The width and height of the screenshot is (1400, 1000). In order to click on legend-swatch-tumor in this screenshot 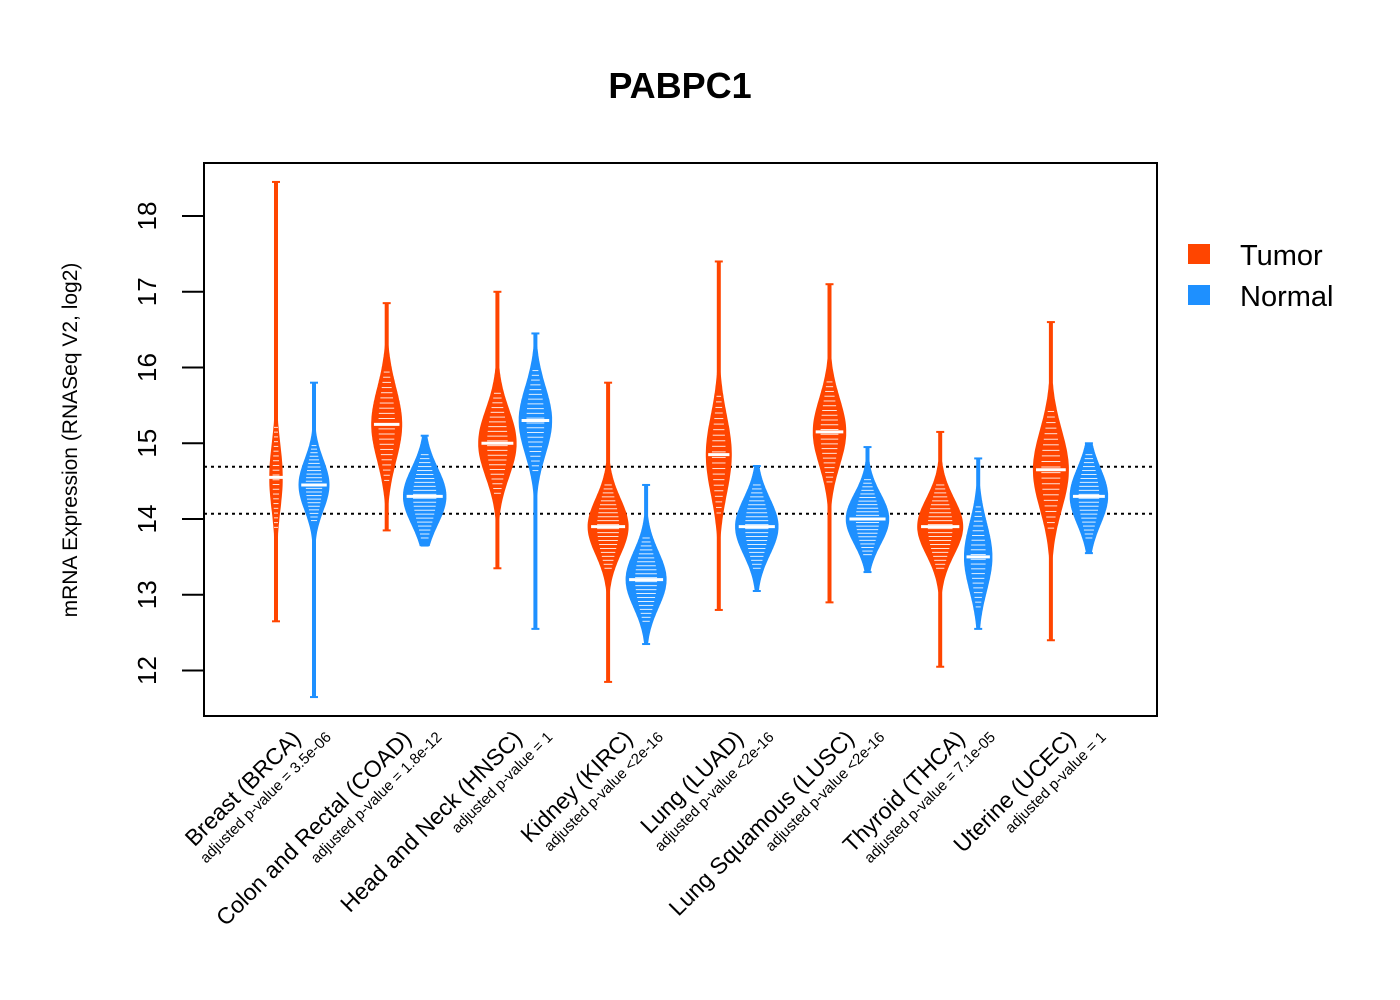, I will do `click(1199, 254)`.